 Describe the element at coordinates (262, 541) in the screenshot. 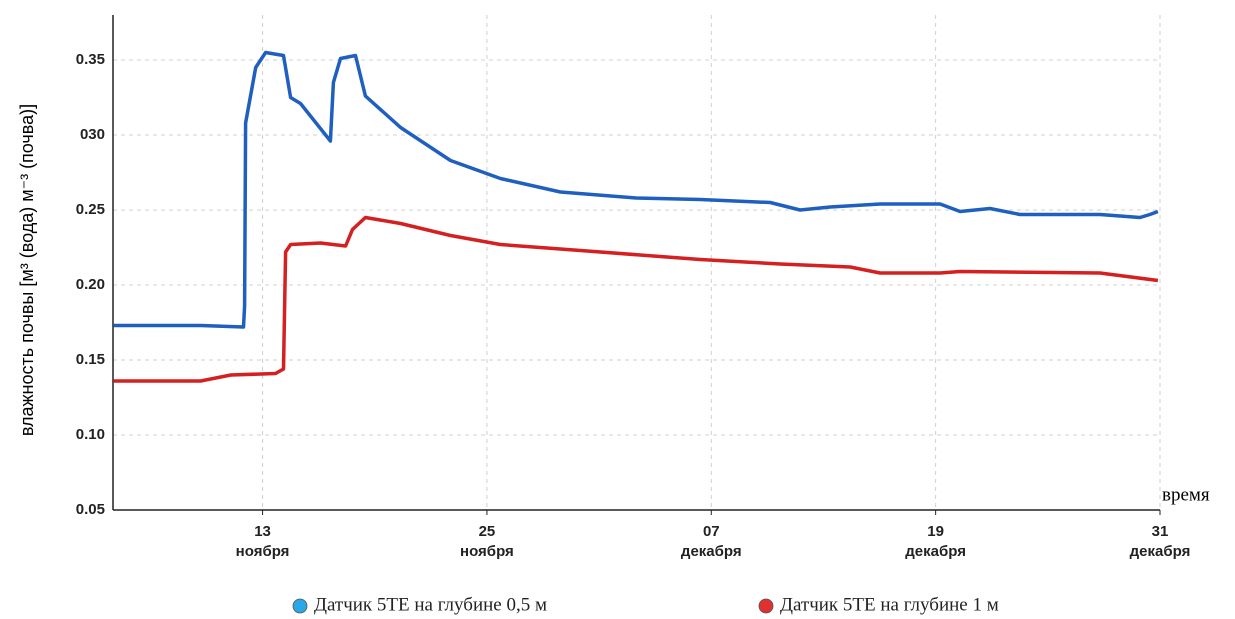

I see `x-tick-label: 13 ноября` at that location.